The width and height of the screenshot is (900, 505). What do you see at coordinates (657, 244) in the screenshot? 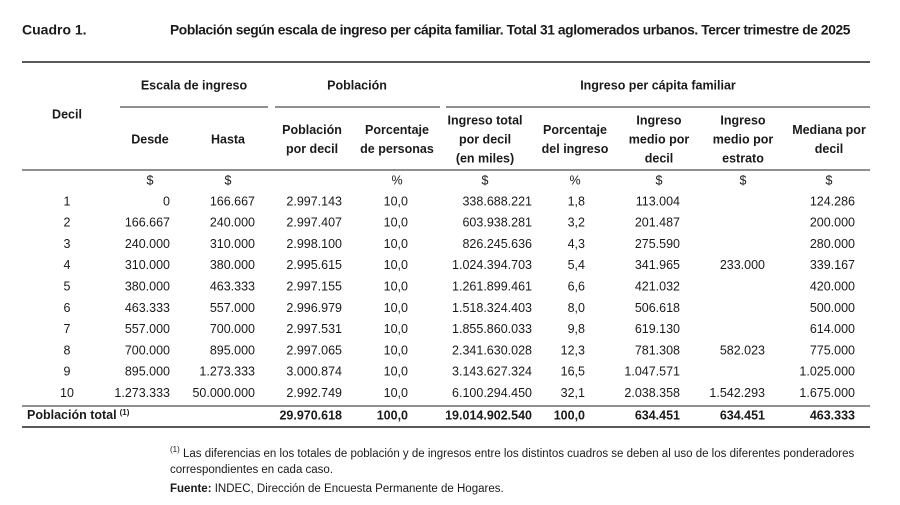
I see `cell: 275.590` at bounding box center [657, 244].